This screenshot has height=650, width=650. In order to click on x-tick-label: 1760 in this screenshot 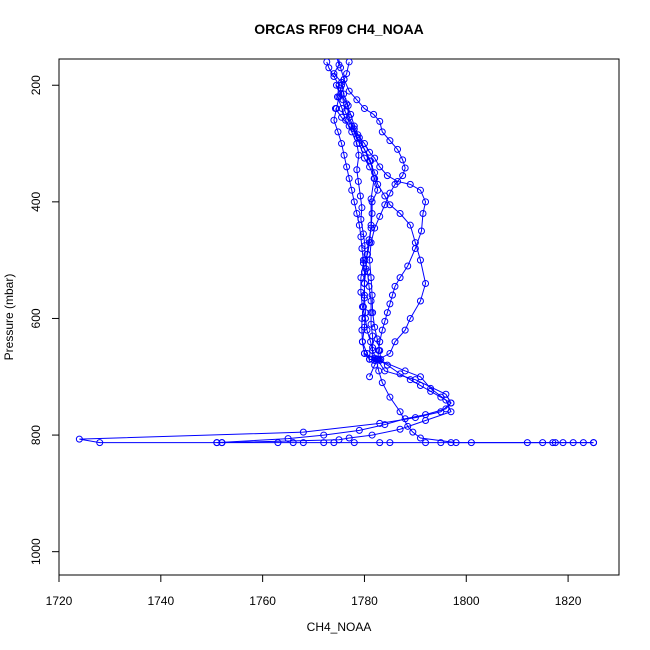, I will do `click(262, 601)`.